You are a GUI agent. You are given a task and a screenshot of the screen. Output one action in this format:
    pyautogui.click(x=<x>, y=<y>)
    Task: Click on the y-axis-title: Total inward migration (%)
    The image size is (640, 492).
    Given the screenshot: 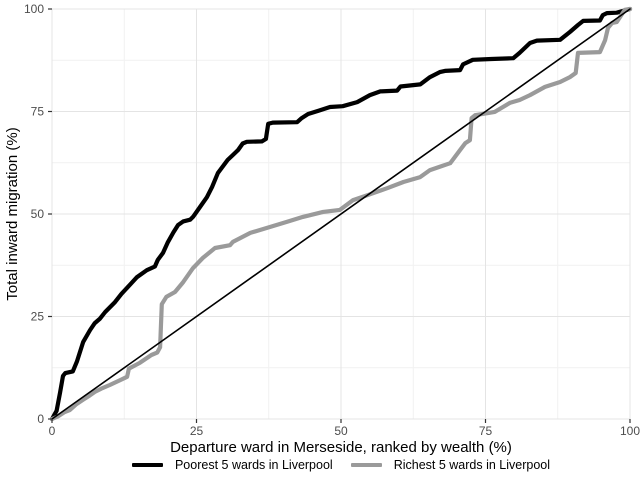 What is the action you would take?
    pyautogui.click(x=12, y=213)
    